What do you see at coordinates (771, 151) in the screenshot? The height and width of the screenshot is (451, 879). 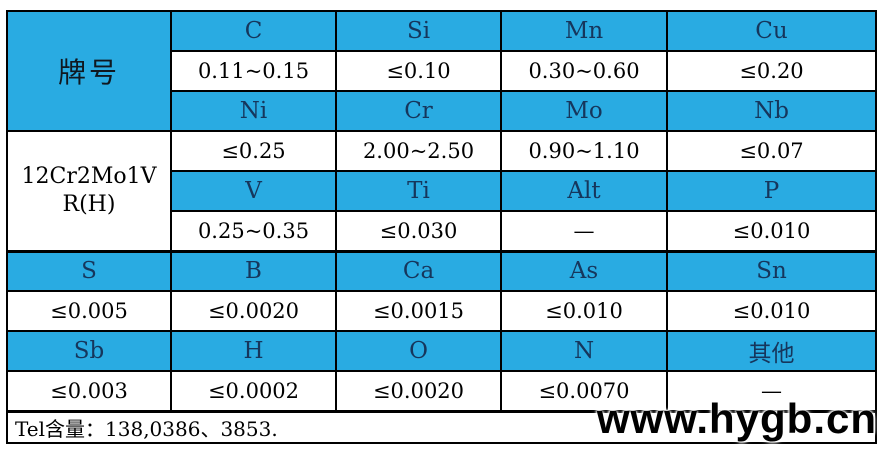 I see `value-cell-nb: ≤0.07` at bounding box center [771, 151].